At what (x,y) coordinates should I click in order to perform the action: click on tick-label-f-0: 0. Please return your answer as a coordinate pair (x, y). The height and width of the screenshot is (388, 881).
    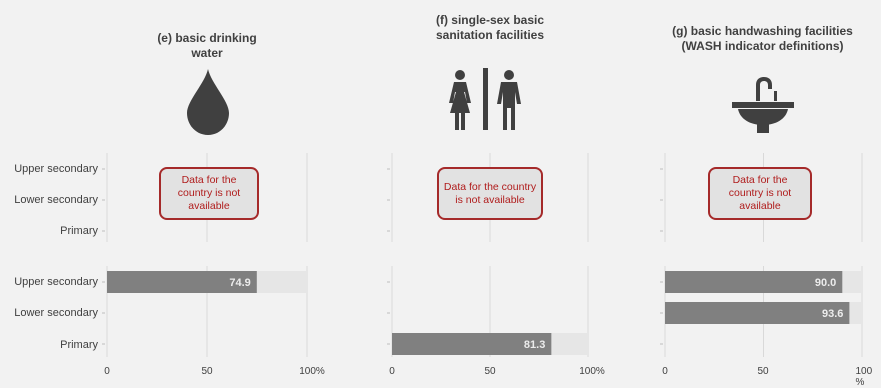
    Looking at the image, I should click on (392, 371).